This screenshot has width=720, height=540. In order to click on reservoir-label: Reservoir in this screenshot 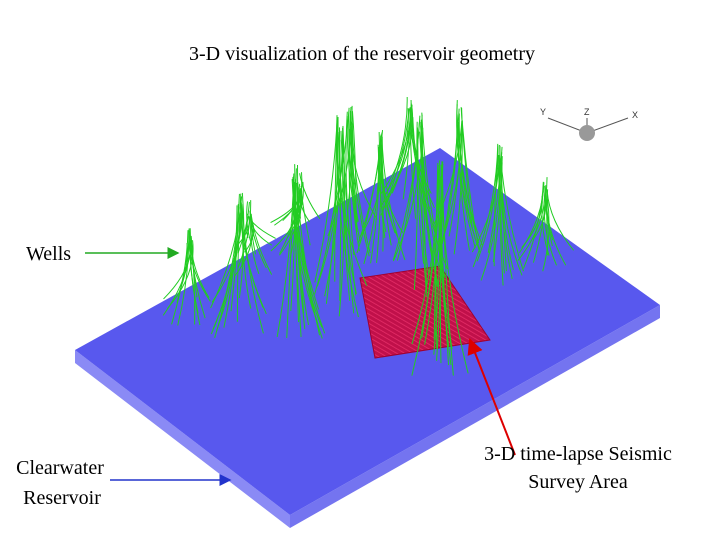, I will do `click(62, 498)`.